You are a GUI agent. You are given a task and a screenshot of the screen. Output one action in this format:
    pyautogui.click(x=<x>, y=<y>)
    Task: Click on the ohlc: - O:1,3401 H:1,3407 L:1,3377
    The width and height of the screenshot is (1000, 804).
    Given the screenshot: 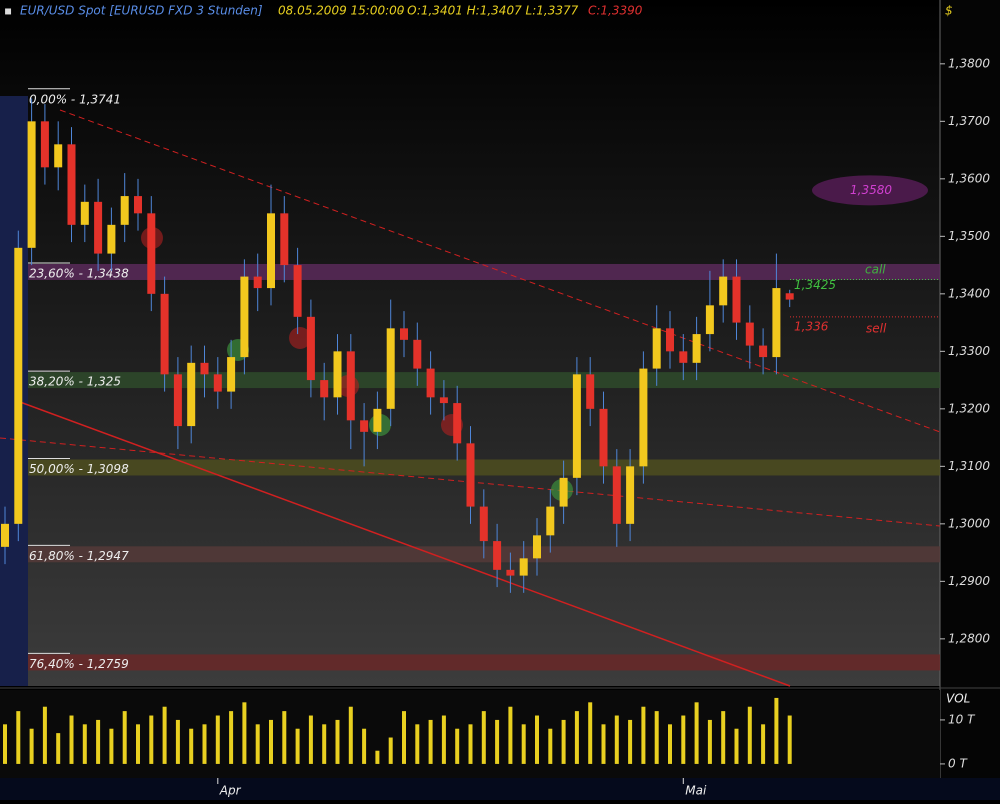 What is the action you would take?
    pyautogui.click(x=489, y=11)
    